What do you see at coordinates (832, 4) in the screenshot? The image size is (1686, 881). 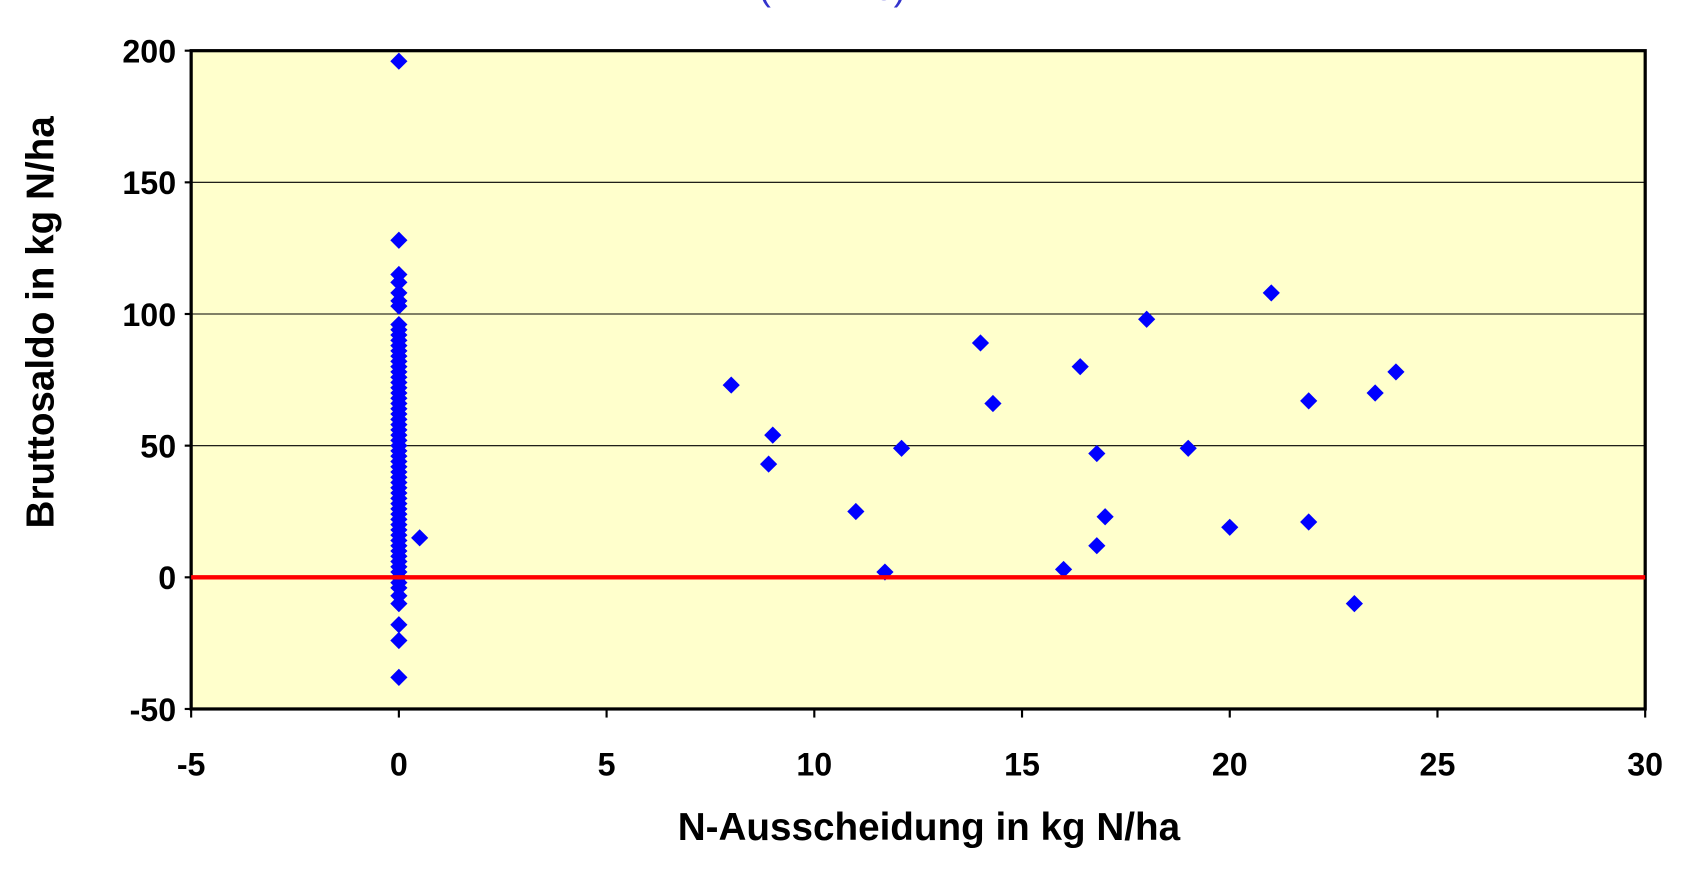 I see `chart-subtitle: (n = 226)` at bounding box center [832, 4].